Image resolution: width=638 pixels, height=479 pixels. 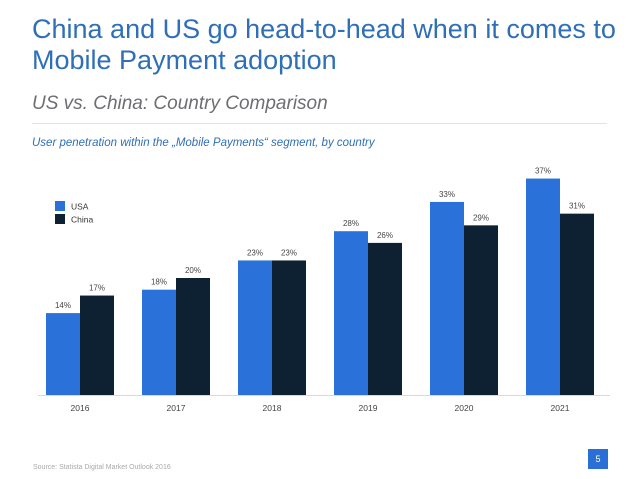 What do you see at coordinates (180, 103) in the screenshot?
I see `slide-subtitle: US vs. China: Country Comparison` at bounding box center [180, 103].